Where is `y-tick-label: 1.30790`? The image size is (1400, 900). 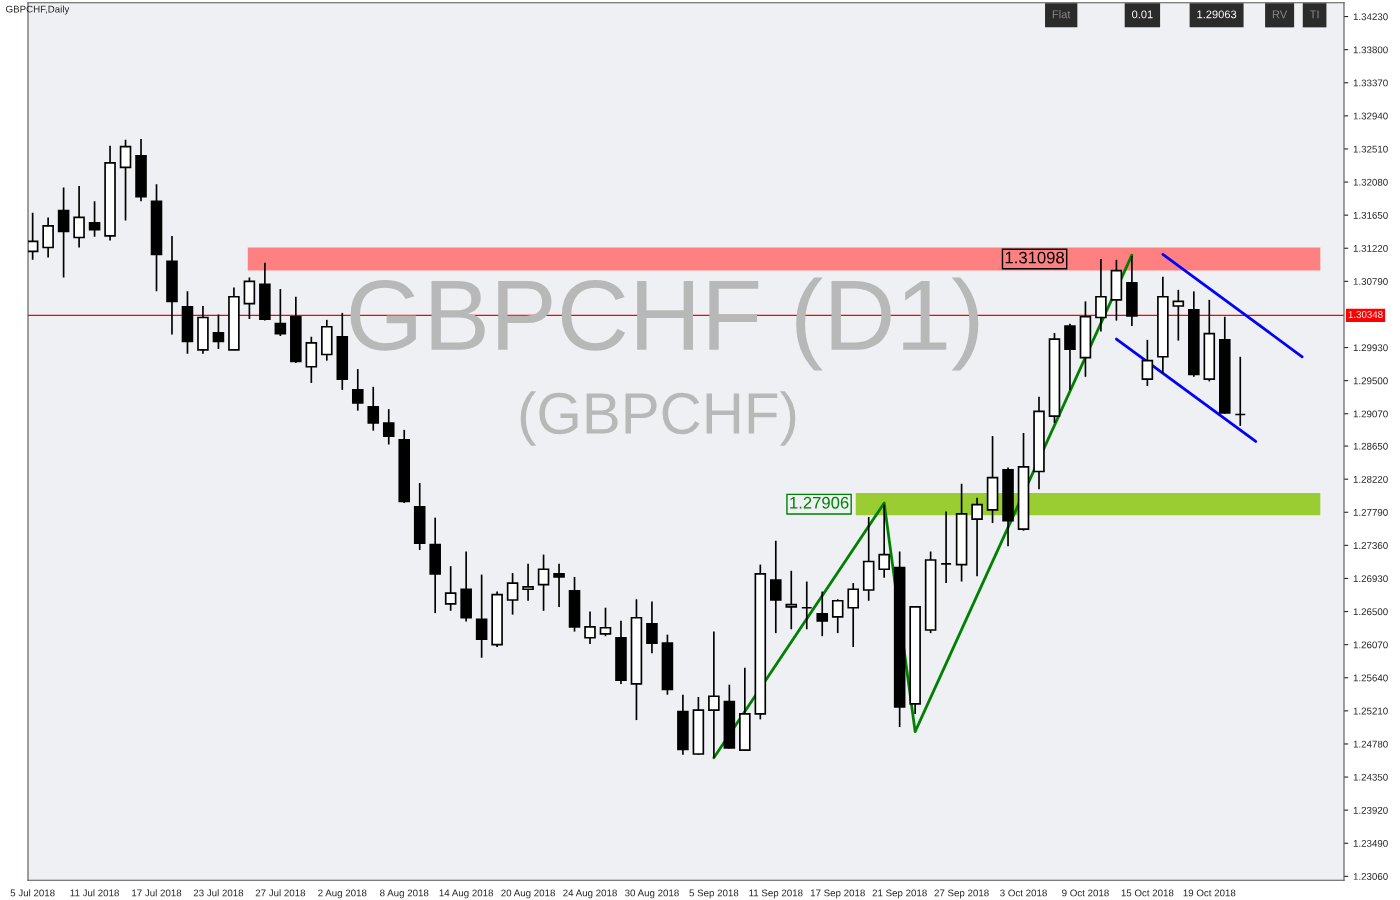 y-tick-label: 1.30790 is located at coordinates (1370, 281).